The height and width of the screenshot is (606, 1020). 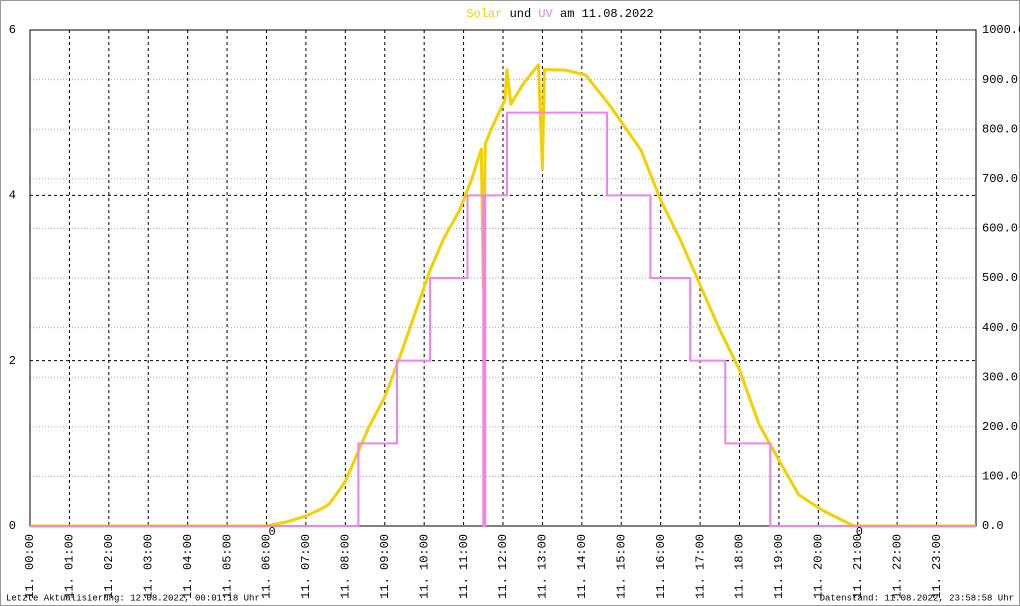 What do you see at coordinates (1000, 477) in the screenshot?
I see `y2-tick-label: 100.0` at bounding box center [1000, 477].